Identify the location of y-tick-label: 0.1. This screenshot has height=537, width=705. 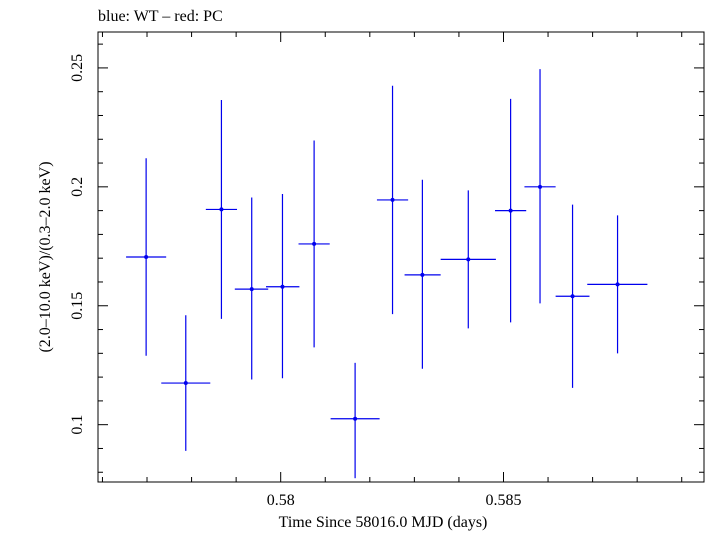
(77, 425).